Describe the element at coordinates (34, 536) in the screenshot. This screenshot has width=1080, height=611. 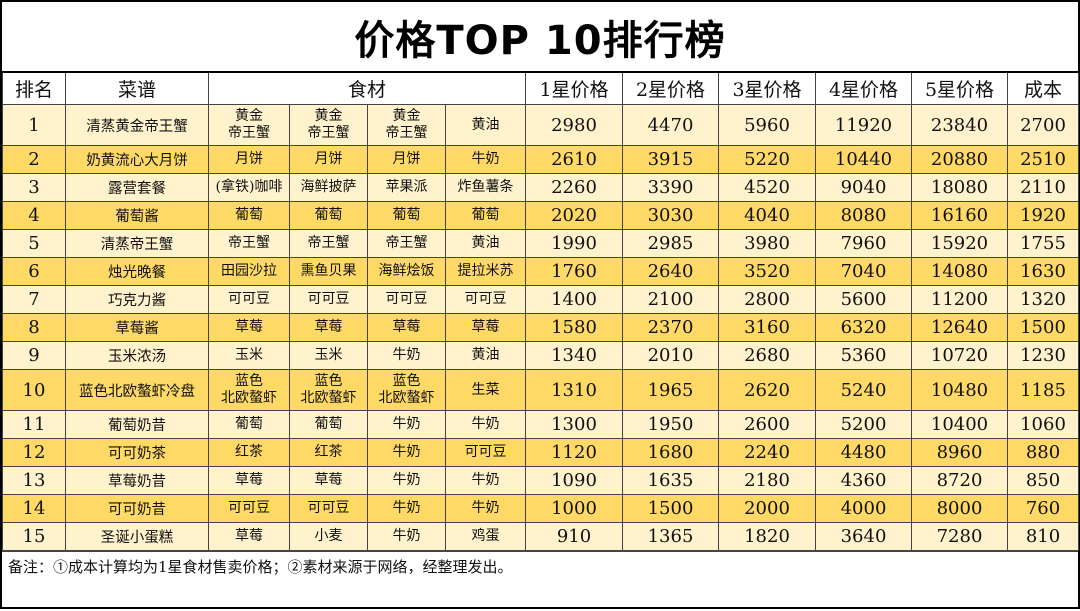
I see `rank-cell: 15` at that location.